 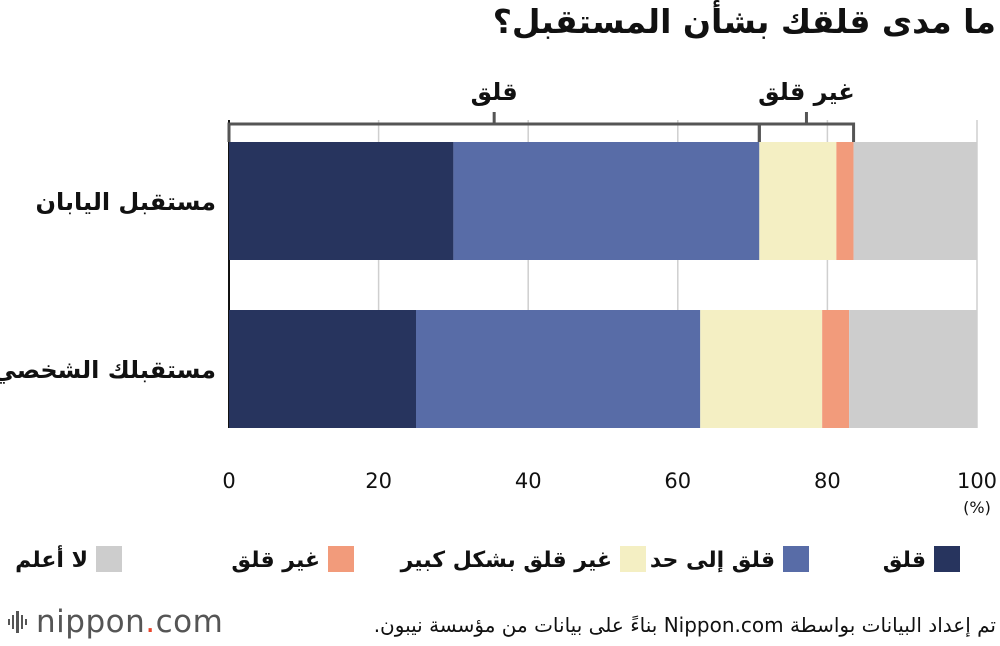 What do you see at coordinates (904, 560) in the screenshot?
I see `legend-label: قلق` at bounding box center [904, 560].